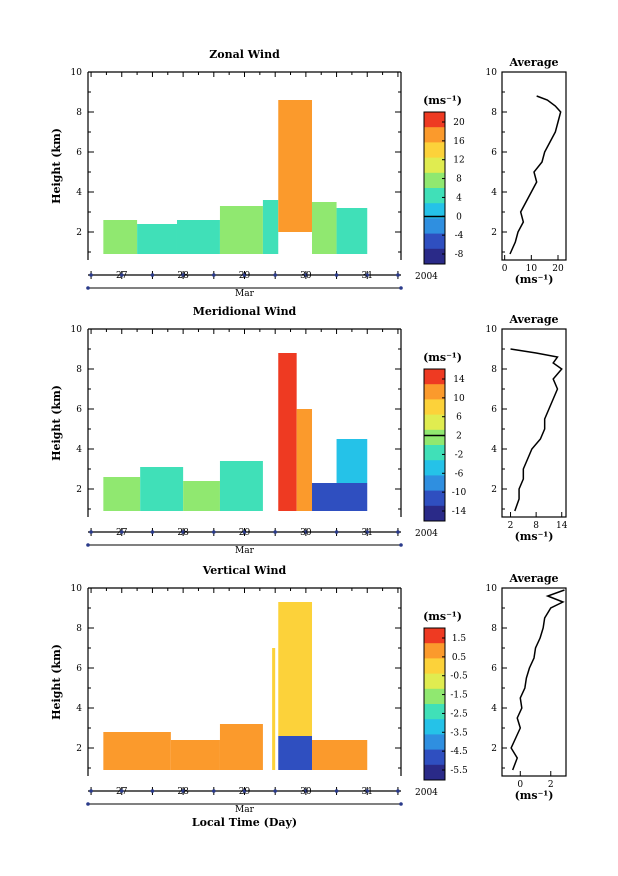 The image size is (618, 876). I want to click on average-profile: Average 2 4 6 8 10 0 10 20(ms⁻¹), so click(526, 171).